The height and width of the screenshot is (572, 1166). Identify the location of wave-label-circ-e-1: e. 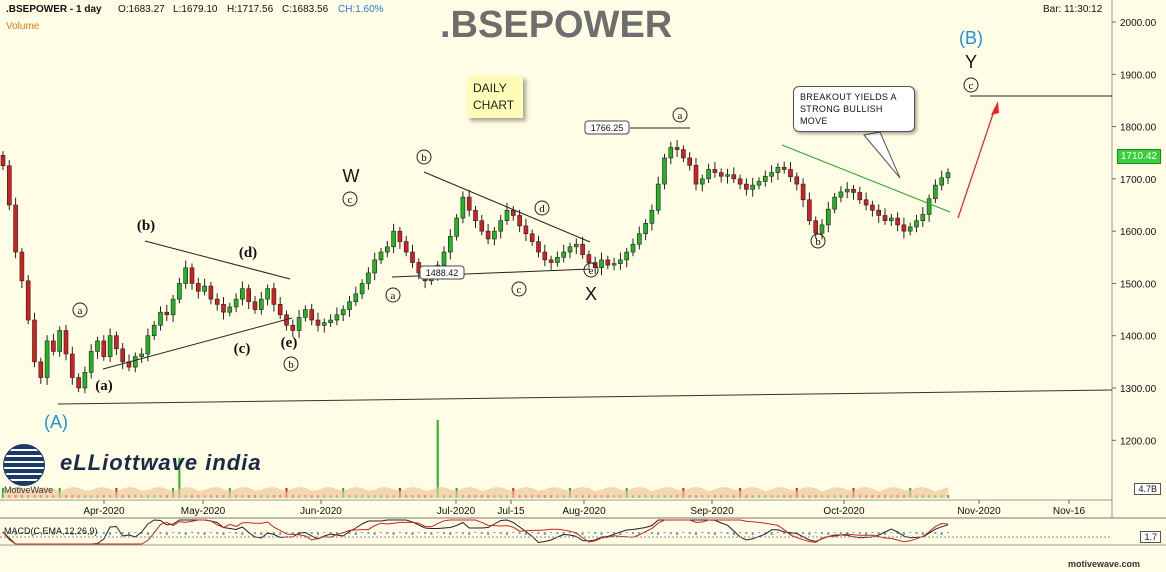
(591, 271).